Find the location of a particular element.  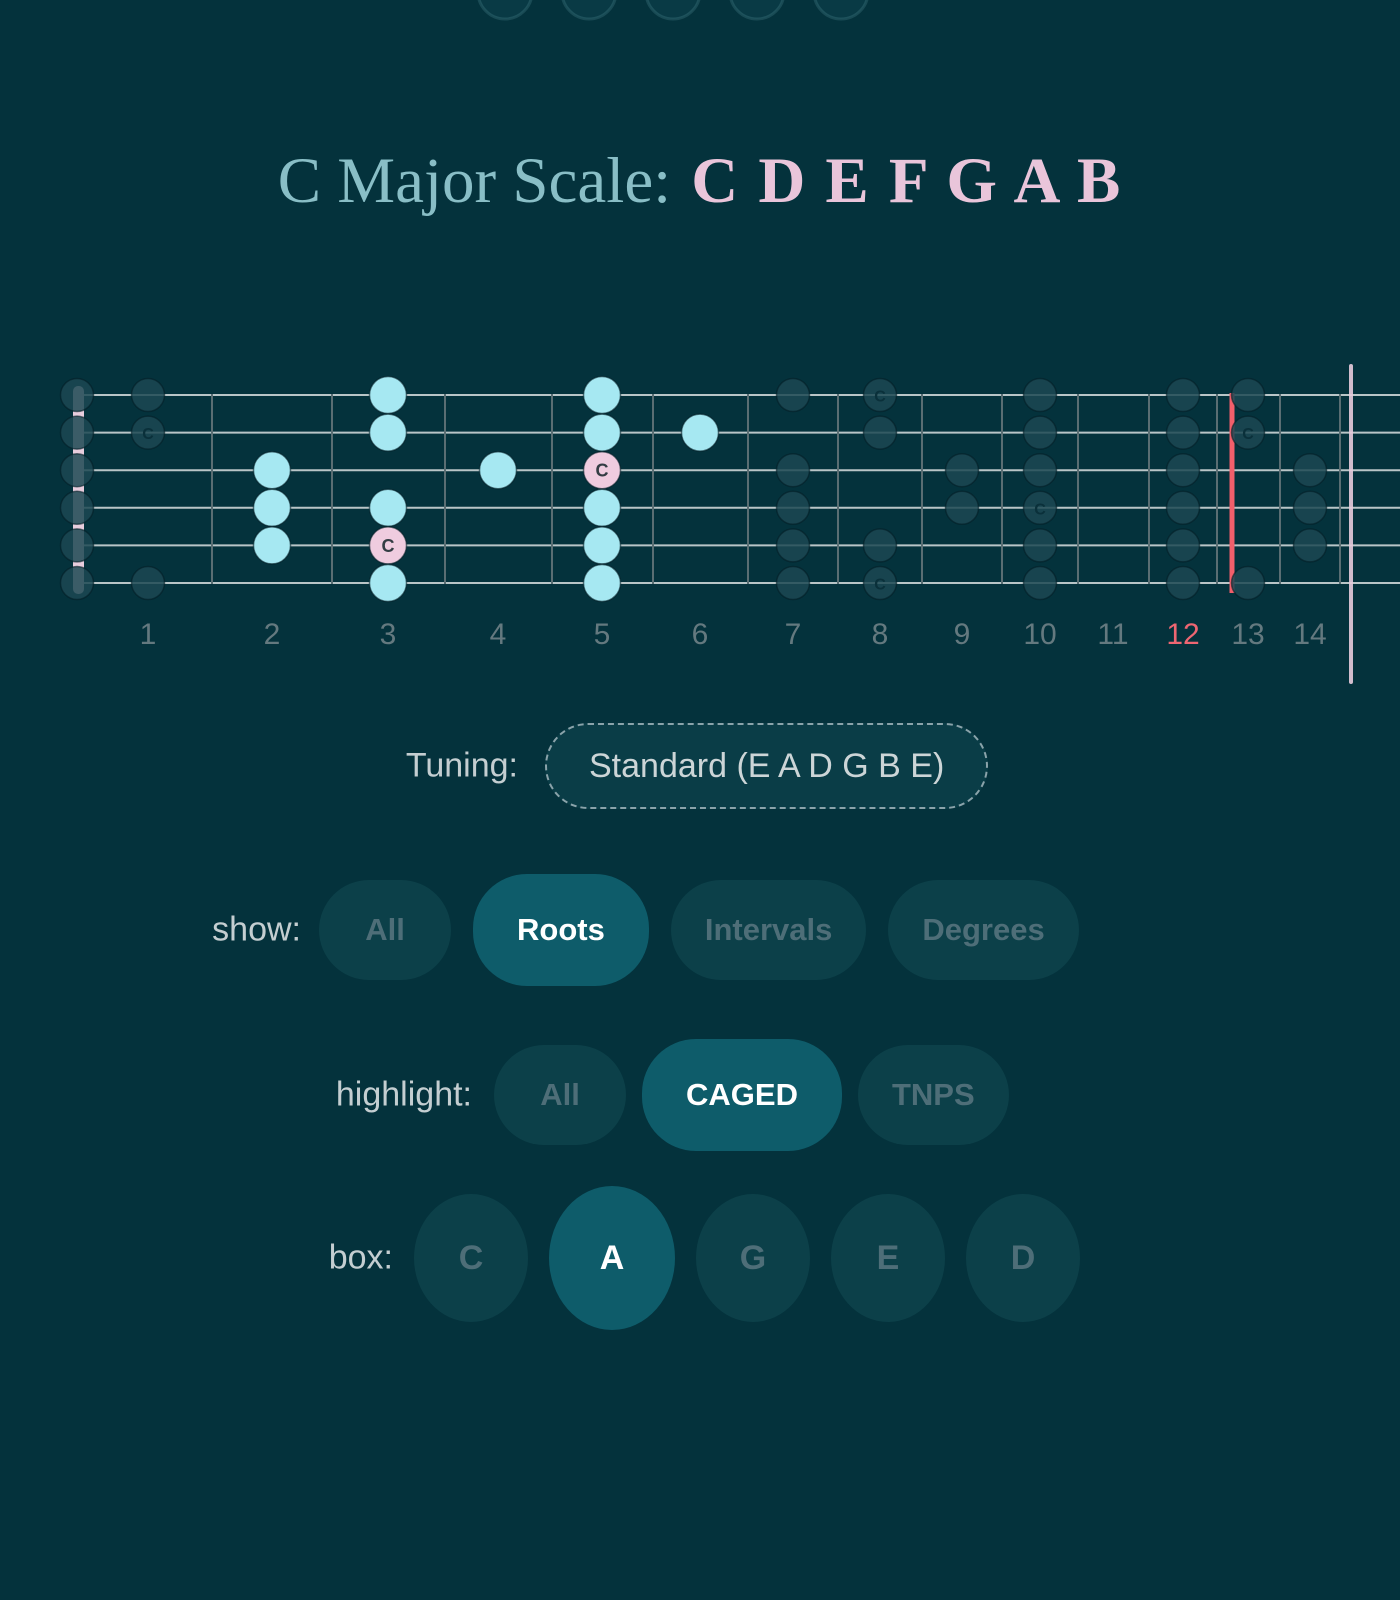

fret-number-8: 8 is located at coordinates (880, 634).